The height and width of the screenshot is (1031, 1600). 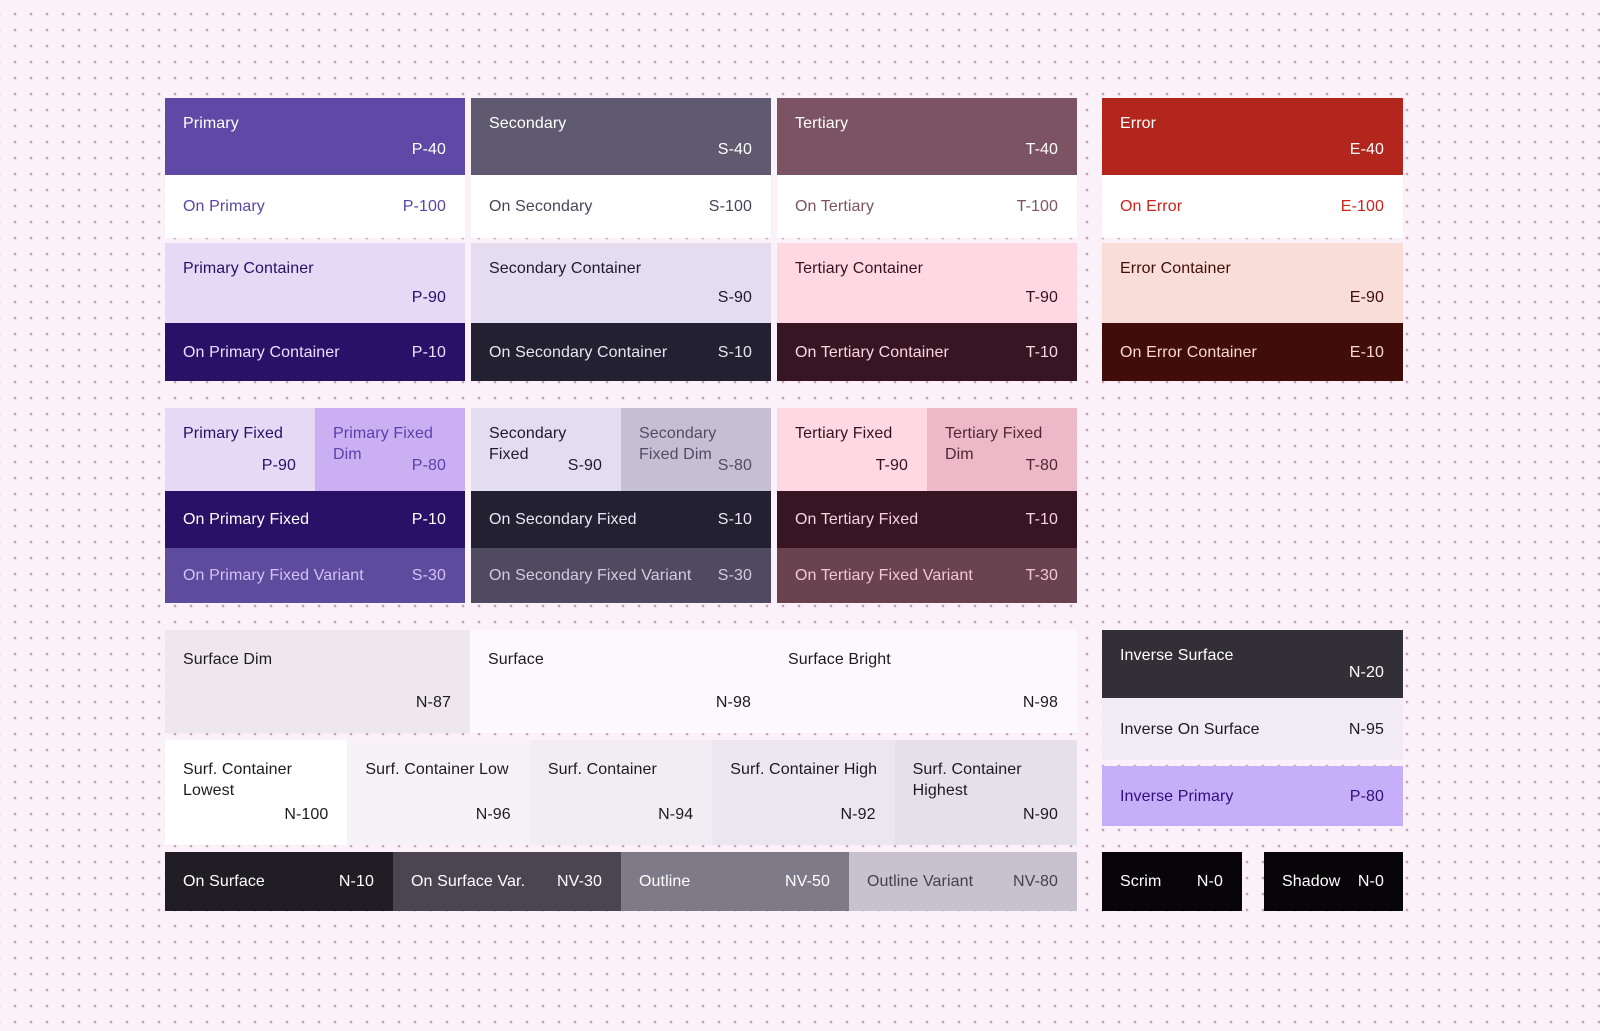 I want to click on swatch-on-tertiary-container: On Tertiary Container T-10, so click(x=927, y=352).